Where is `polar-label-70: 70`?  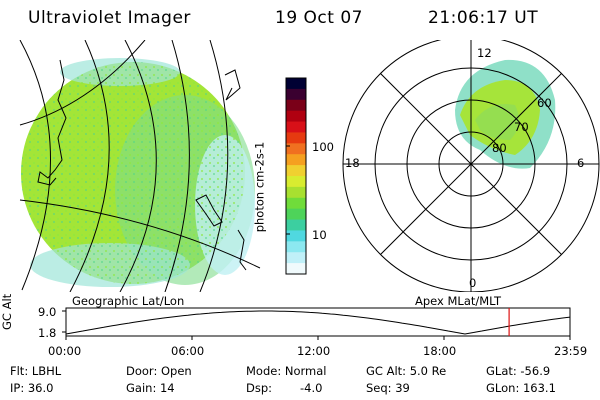 polar-label-70: 70 is located at coordinates (521, 127).